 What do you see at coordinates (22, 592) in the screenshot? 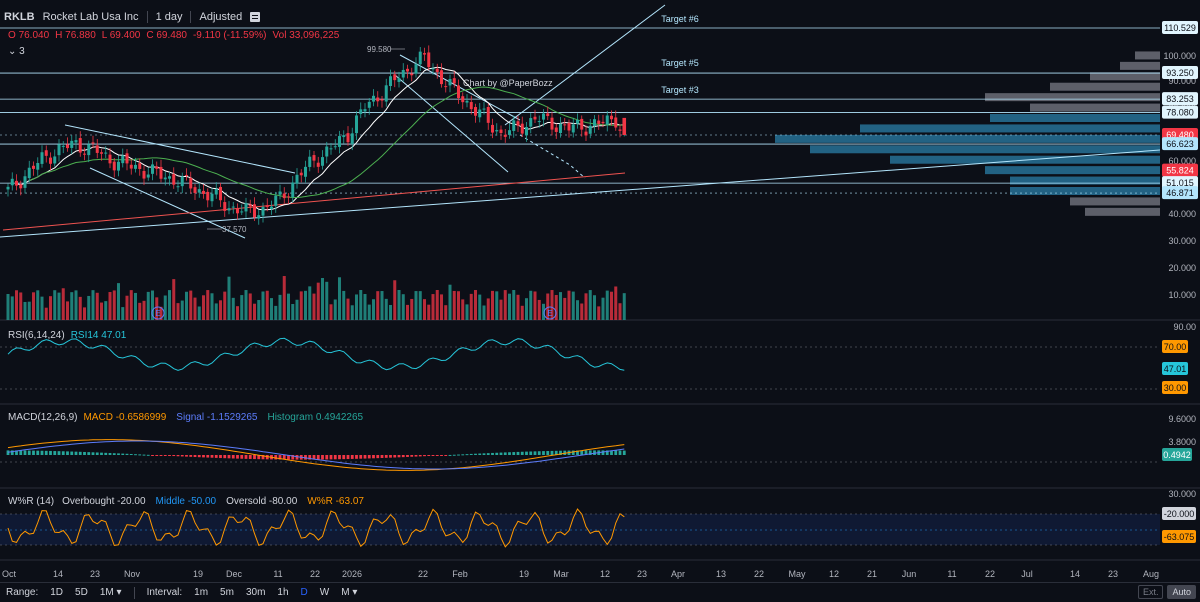
I see `range-label: Range:` at bounding box center [22, 592].